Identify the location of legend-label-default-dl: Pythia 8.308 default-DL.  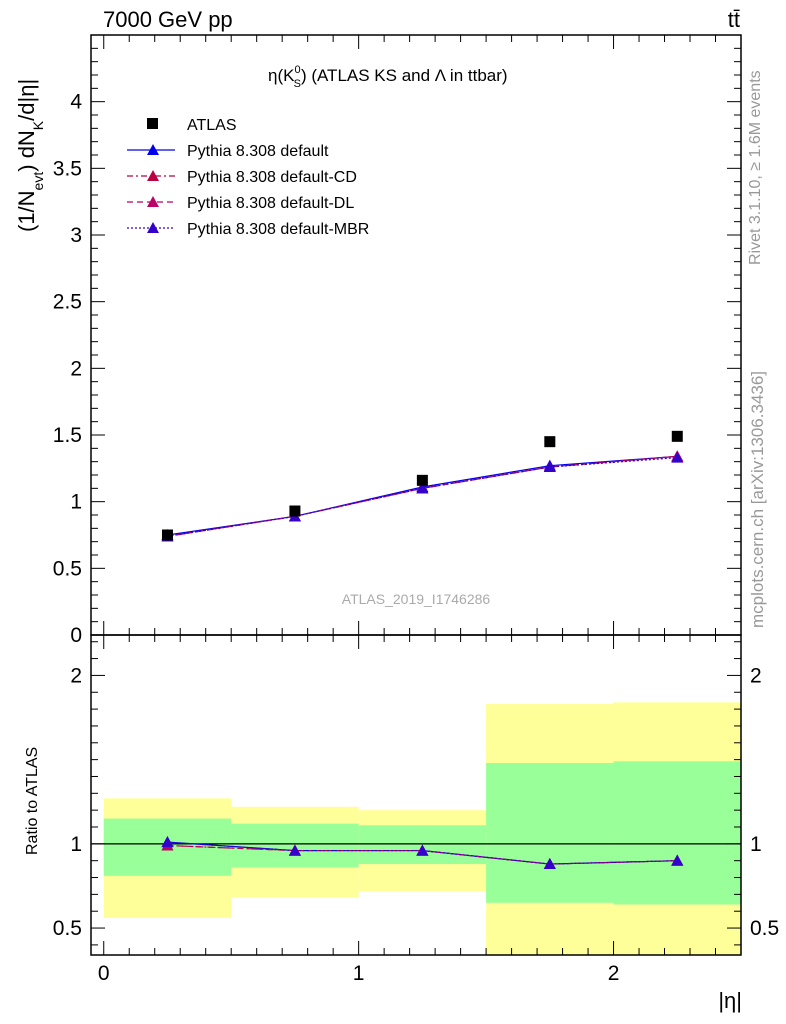
(270, 203).